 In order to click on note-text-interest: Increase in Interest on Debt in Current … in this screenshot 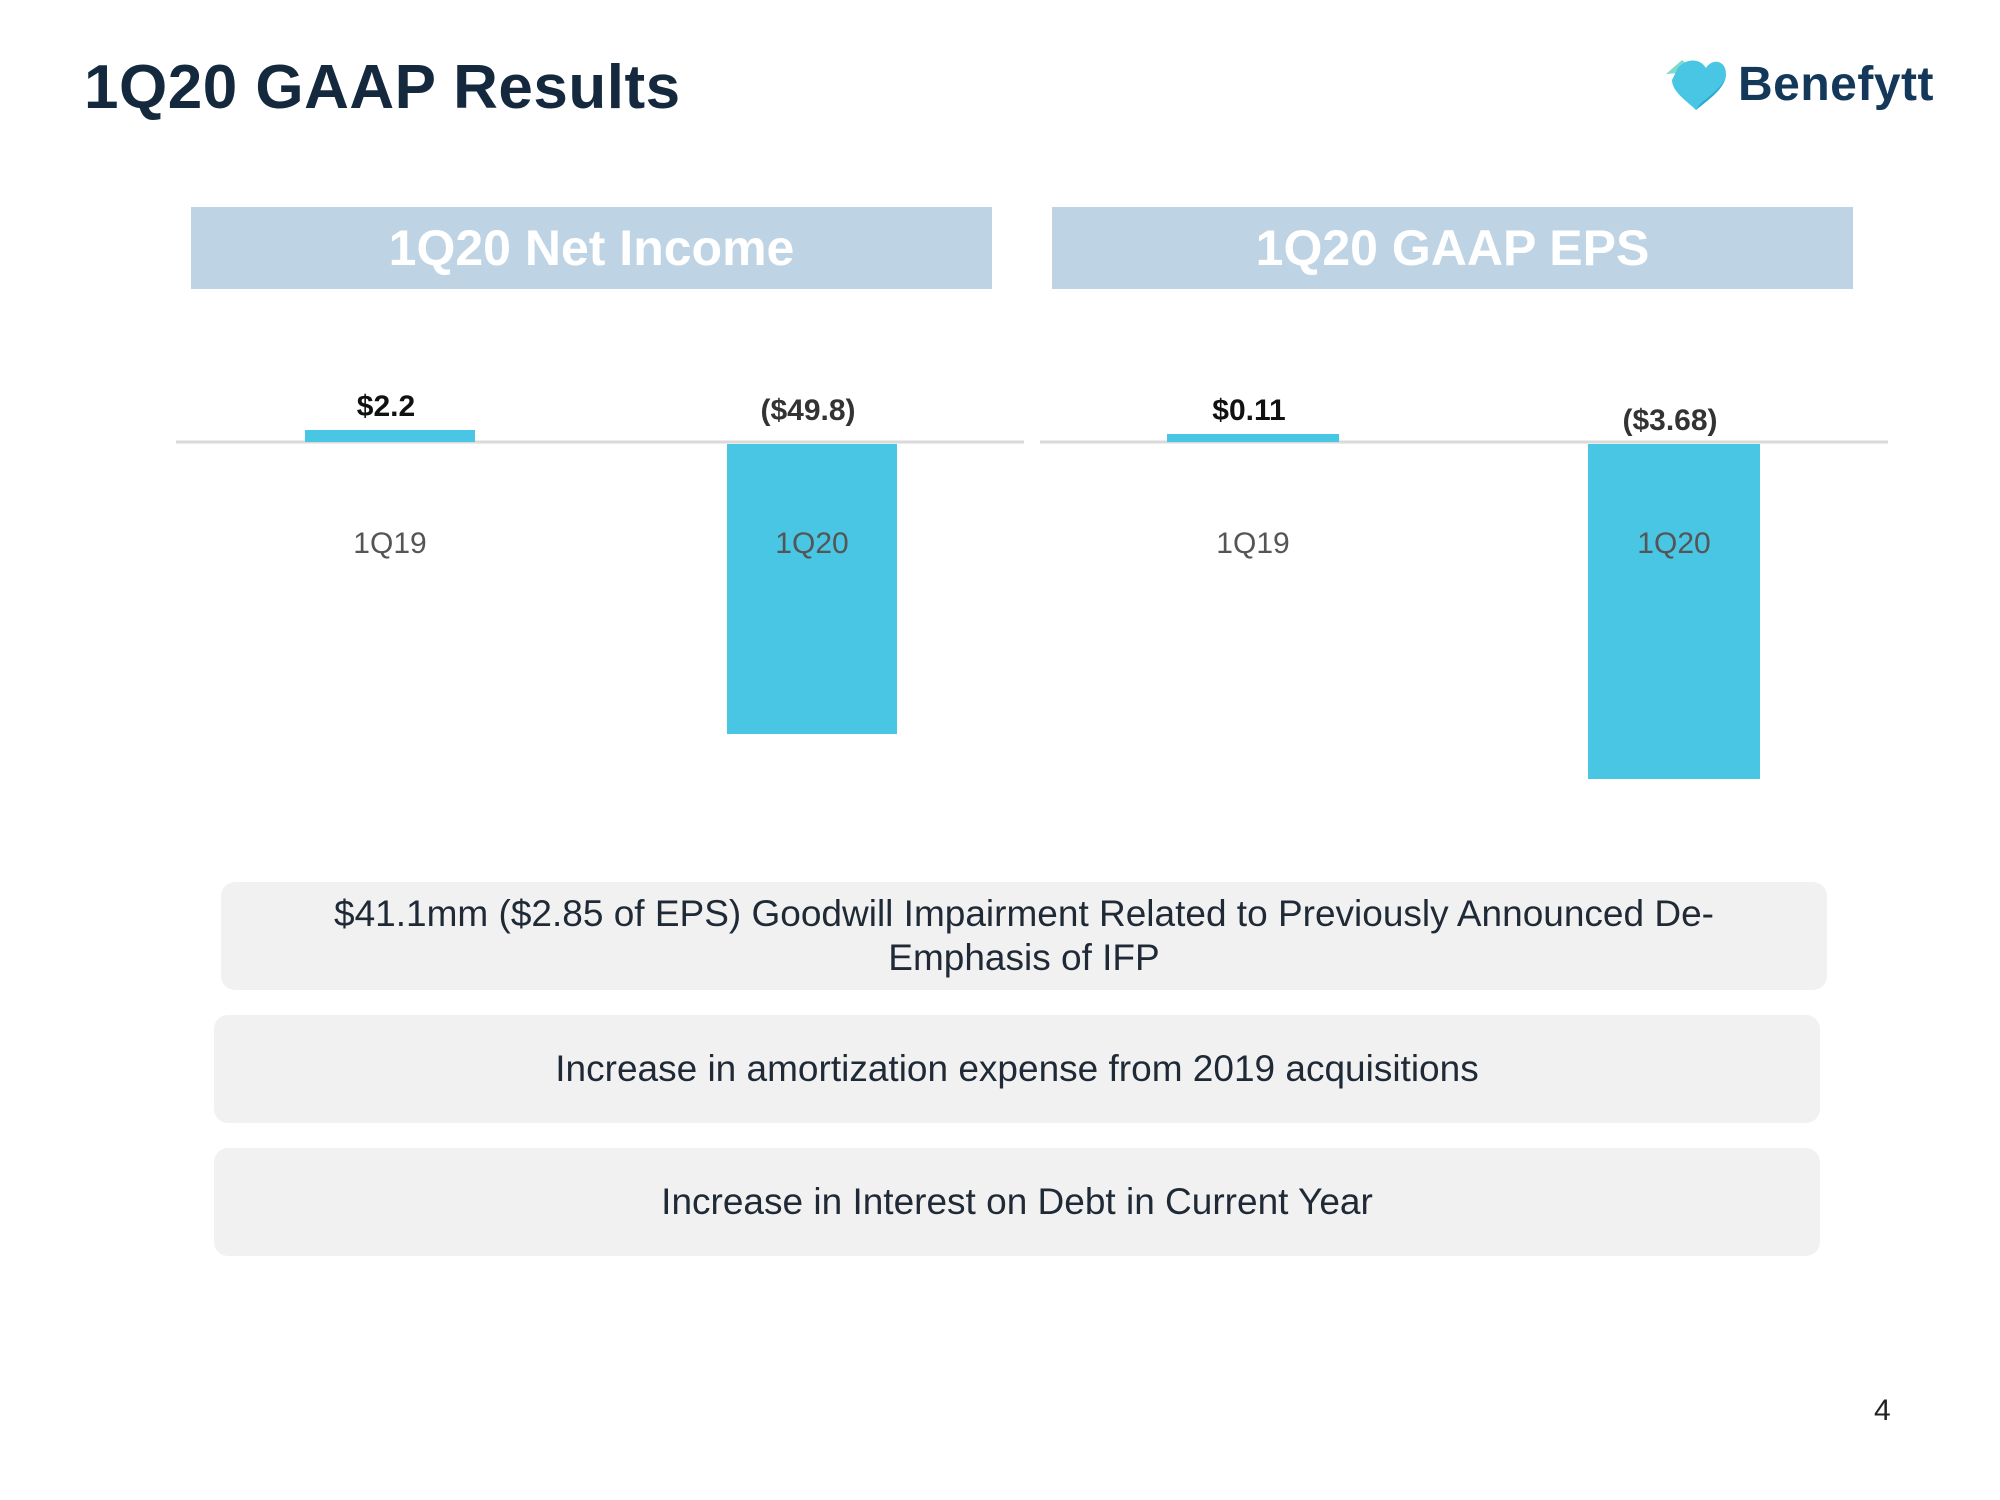, I will do `click(1017, 1201)`.